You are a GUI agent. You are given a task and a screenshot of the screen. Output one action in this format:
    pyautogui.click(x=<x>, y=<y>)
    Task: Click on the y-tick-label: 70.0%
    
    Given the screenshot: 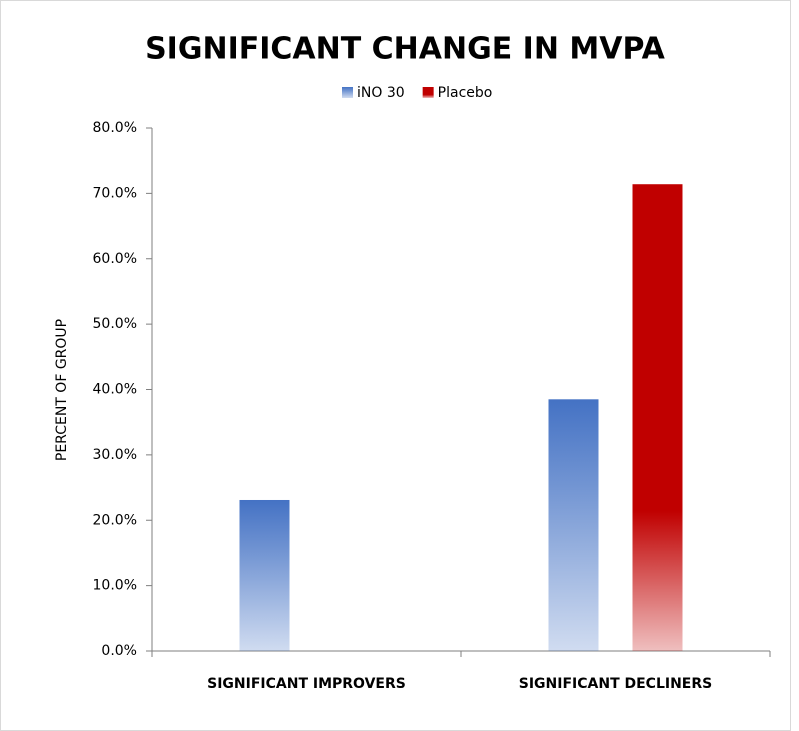 What is the action you would take?
    pyautogui.click(x=115, y=193)
    